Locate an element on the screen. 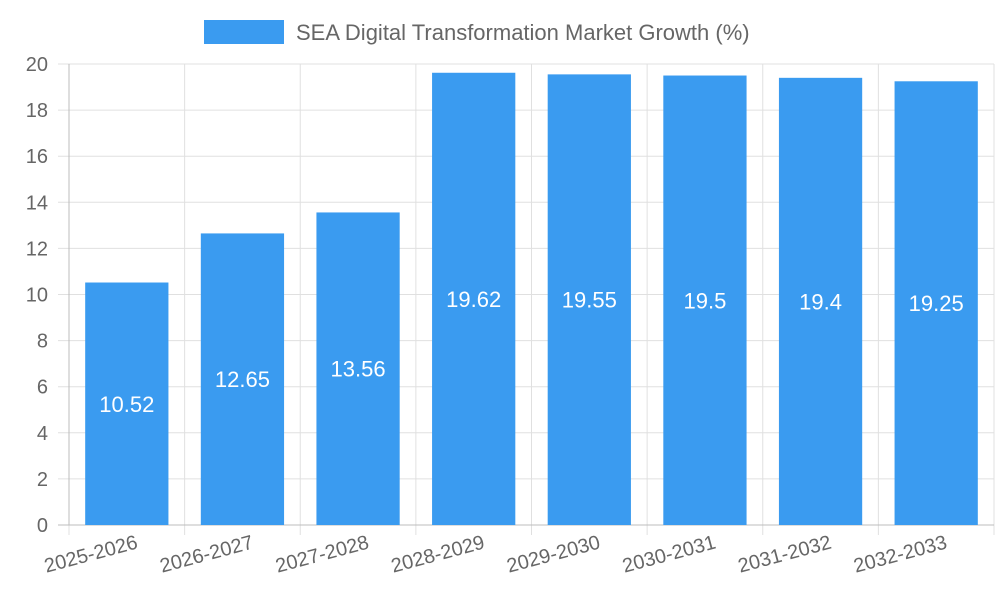 This screenshot has height=600, width=1000. x-tick-label: 2032-2033 is located at coordinates (900, 555).